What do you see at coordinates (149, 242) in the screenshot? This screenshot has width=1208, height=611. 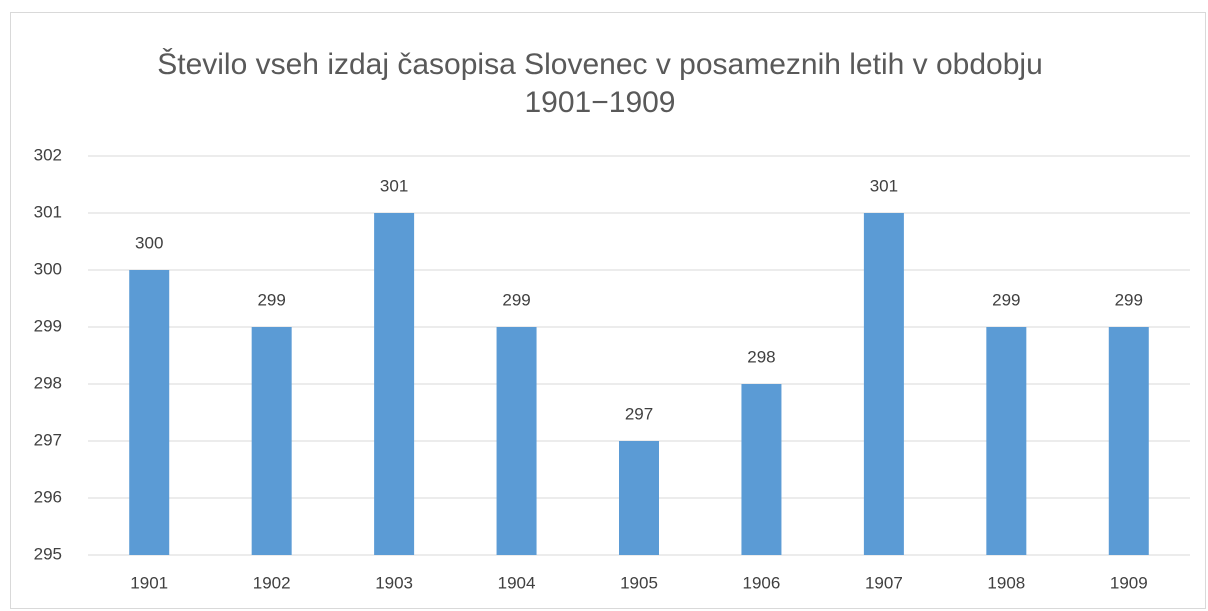 I see `data-label: 300` at bounding box center [149, 242].